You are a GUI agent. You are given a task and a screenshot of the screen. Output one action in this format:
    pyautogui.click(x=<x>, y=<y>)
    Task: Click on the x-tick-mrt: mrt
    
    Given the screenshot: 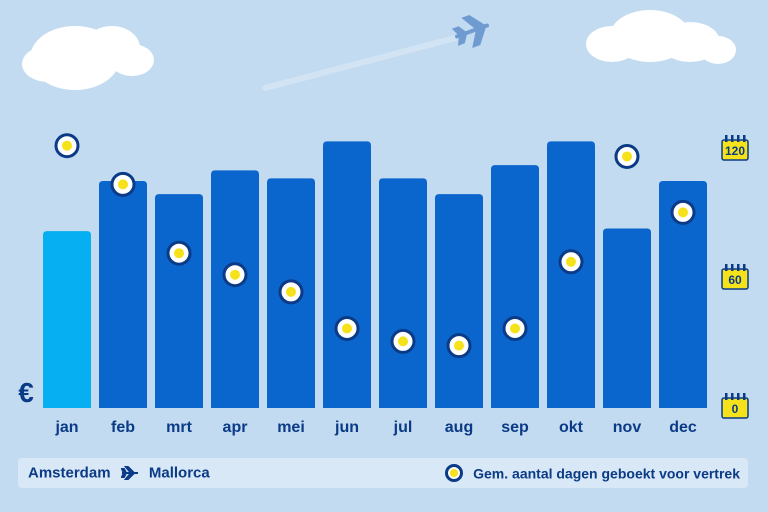 What is the action you would take?
    pyautogui.click(x=179, y=427)
    